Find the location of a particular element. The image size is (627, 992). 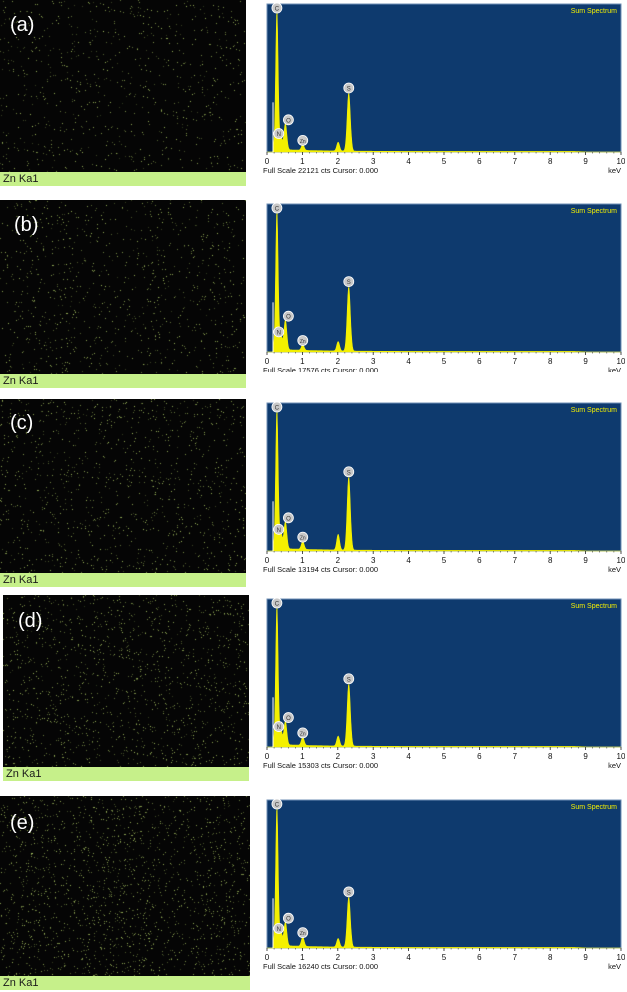

peak-label-s: S is located at coordinates (349, 680).